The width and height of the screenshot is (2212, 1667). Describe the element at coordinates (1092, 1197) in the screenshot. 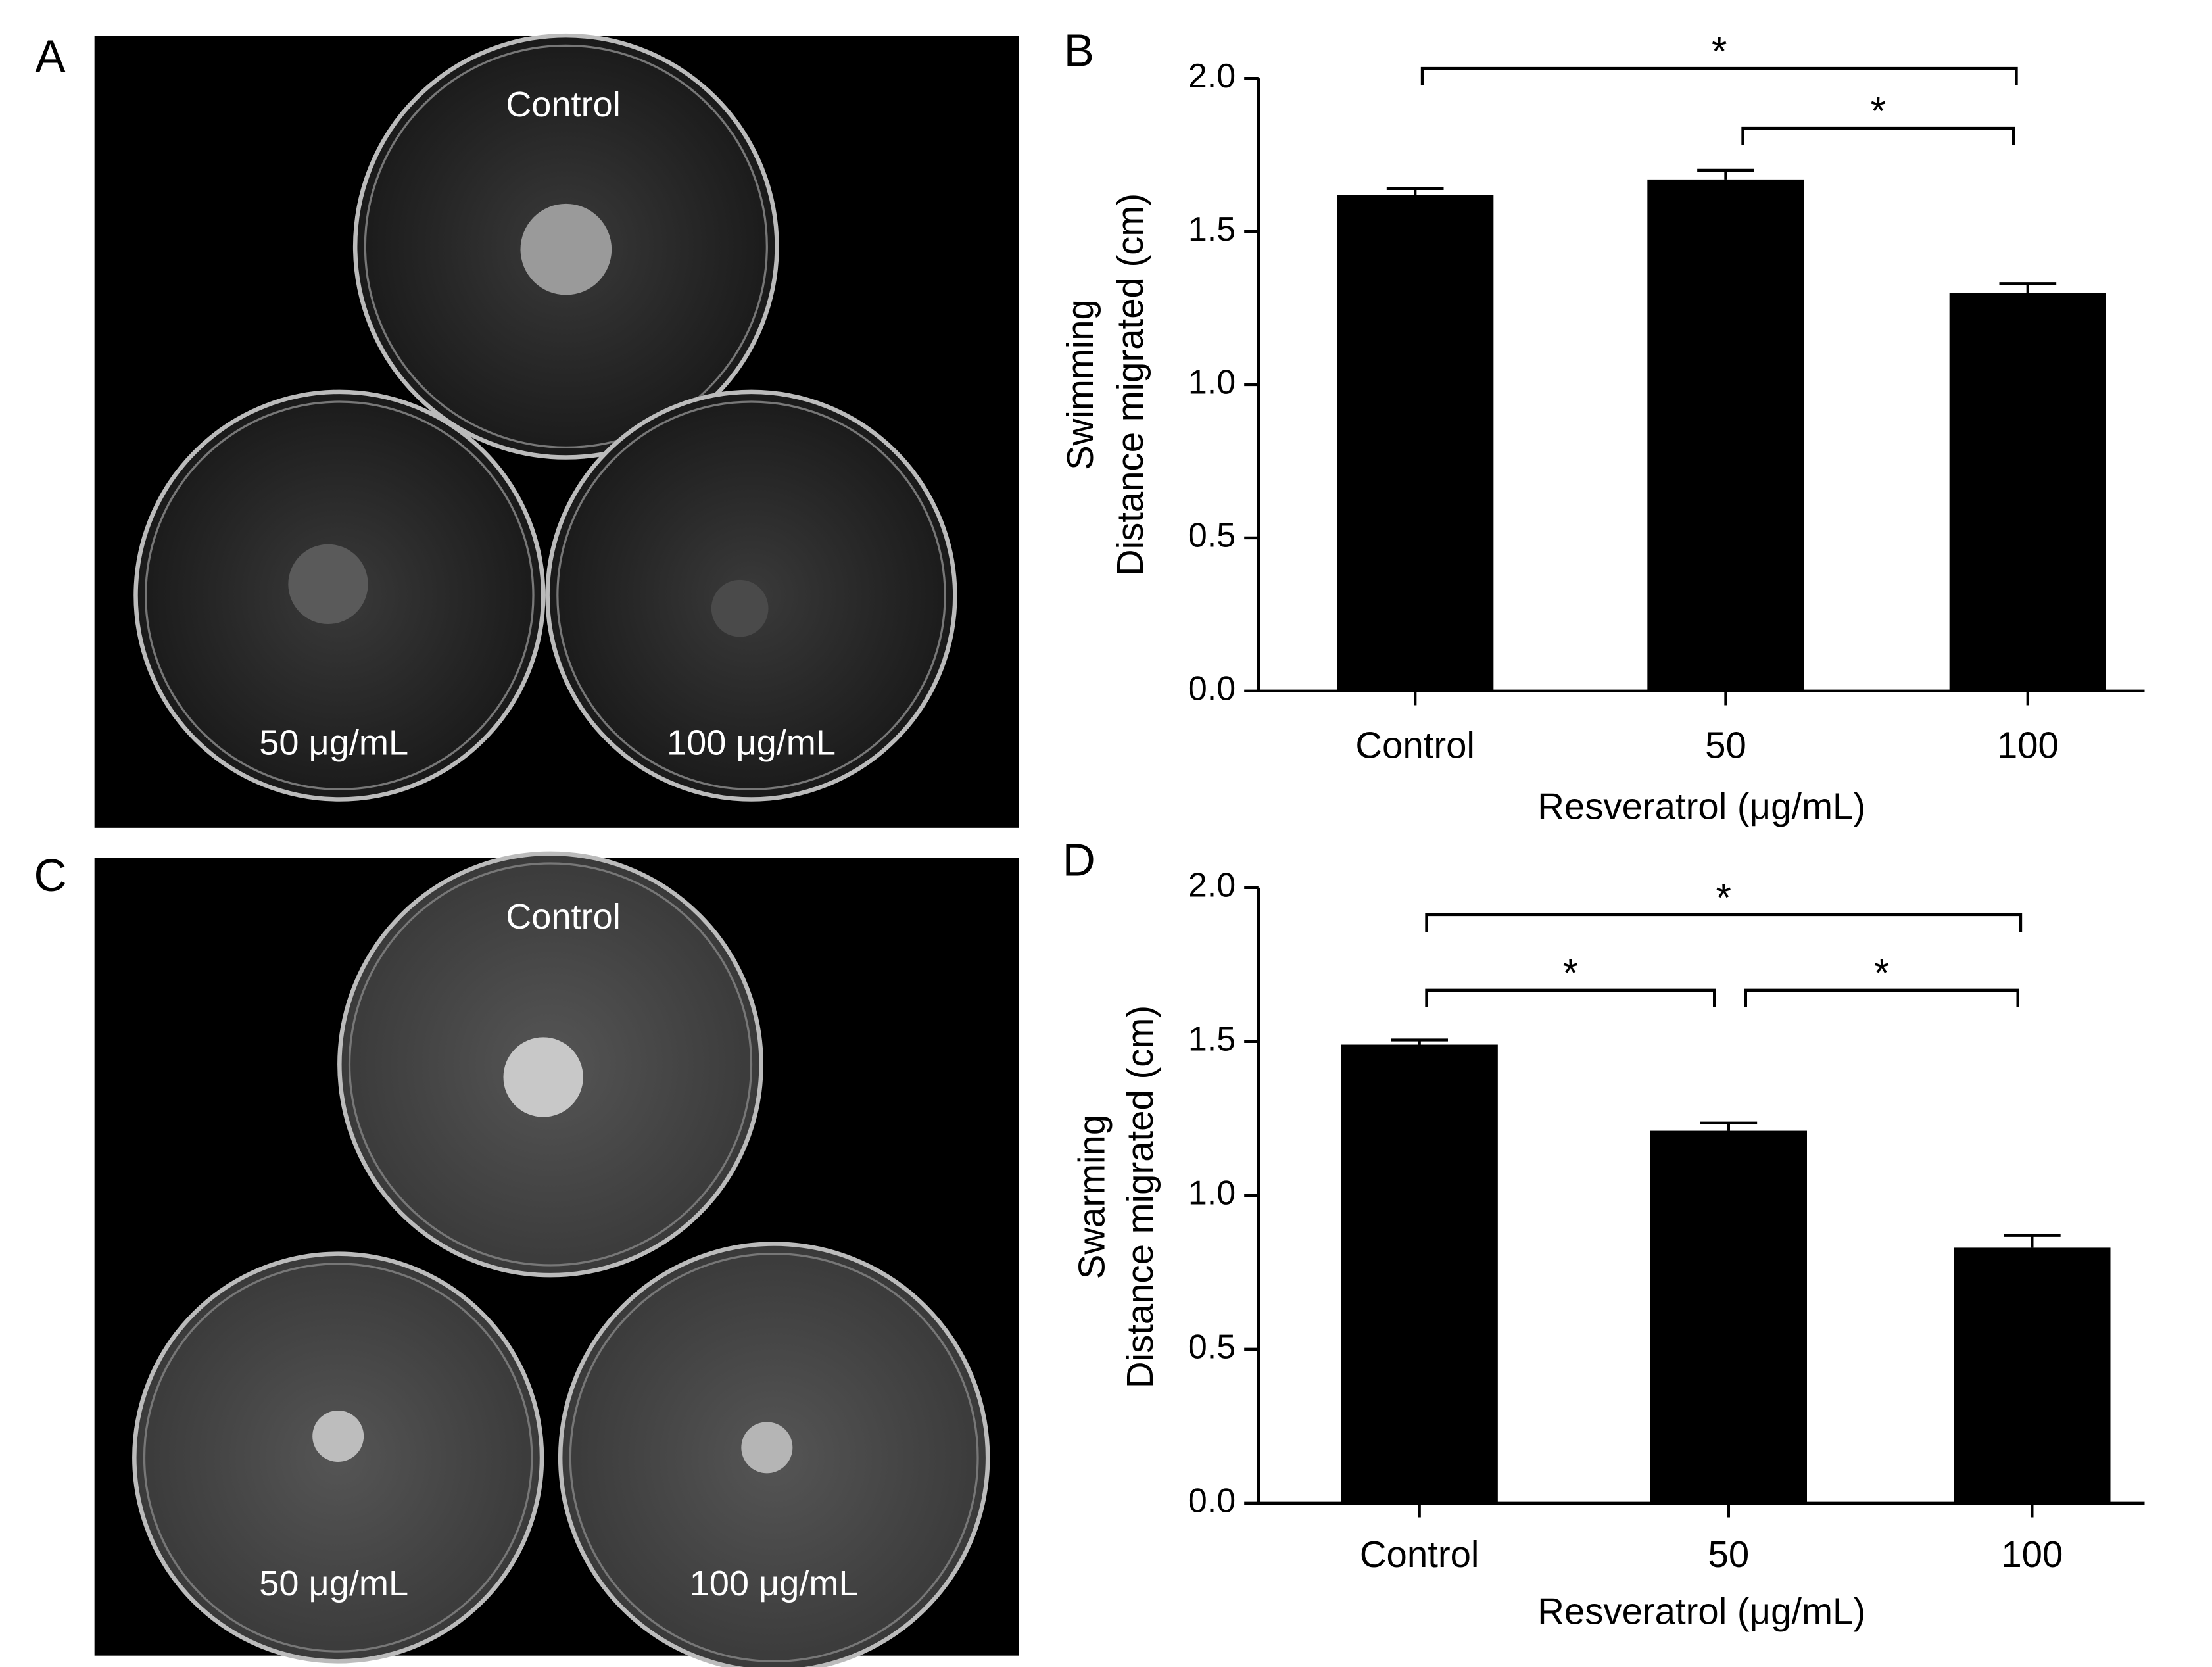

I see `y-axis-label: Swarming` at that location.